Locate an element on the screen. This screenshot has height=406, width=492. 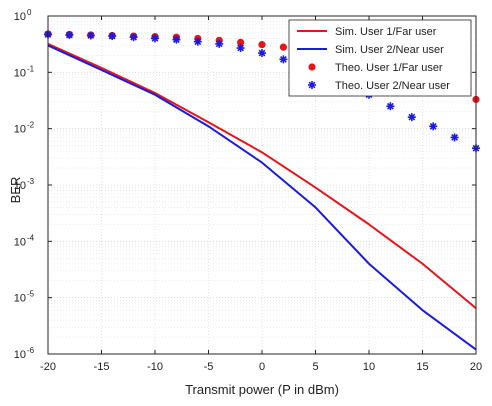
legend-item: Theo. User 2/Near user is located at coordinates (379, 86).